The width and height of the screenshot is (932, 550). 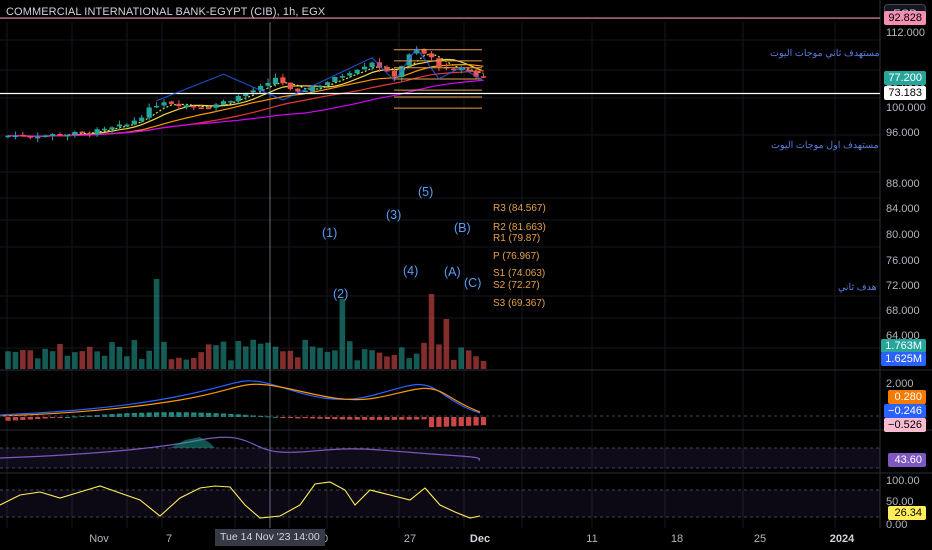 What do you see at coordinates (842, 539) in the screenshot?
I see `x-tick-label: 2024` at bounding box center [842, 539].